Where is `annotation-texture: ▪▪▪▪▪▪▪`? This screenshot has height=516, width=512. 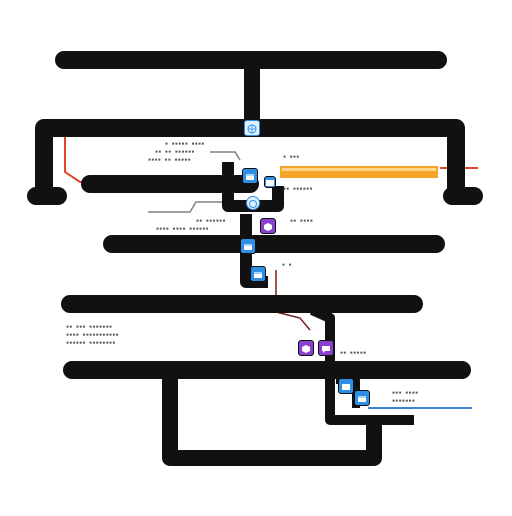
annotation-texture: ▪▪▪▪▪▪▪ is located at coordinates (404, 401).